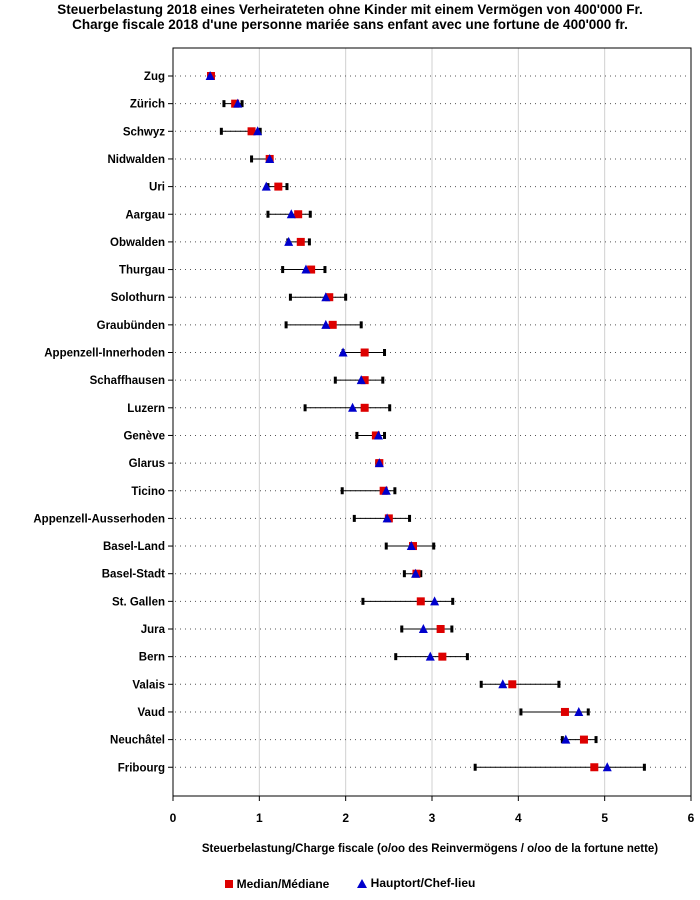 Image resolution: width=700 pixels, height=900 pixels. What do you see at coordinates (154, 77) in the screenshot?
I see `category-label: Zug` at bounding box center [154, 77].